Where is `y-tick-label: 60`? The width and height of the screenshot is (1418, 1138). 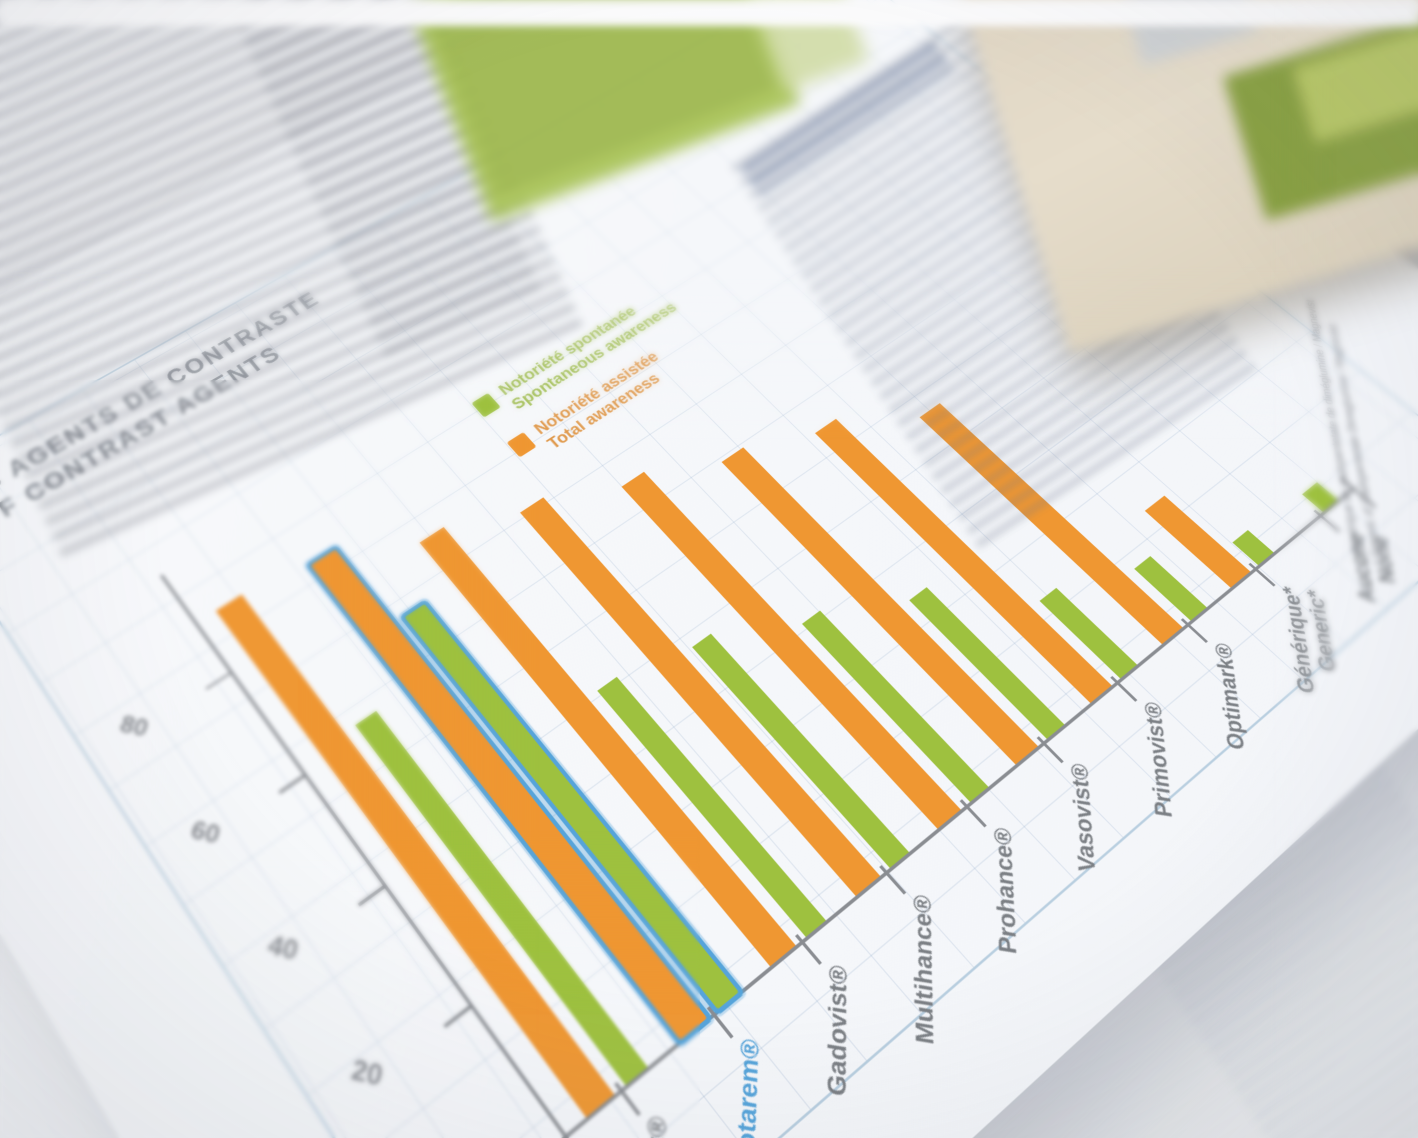
y-tick-label: 60 is located at coordinates (206, 832).